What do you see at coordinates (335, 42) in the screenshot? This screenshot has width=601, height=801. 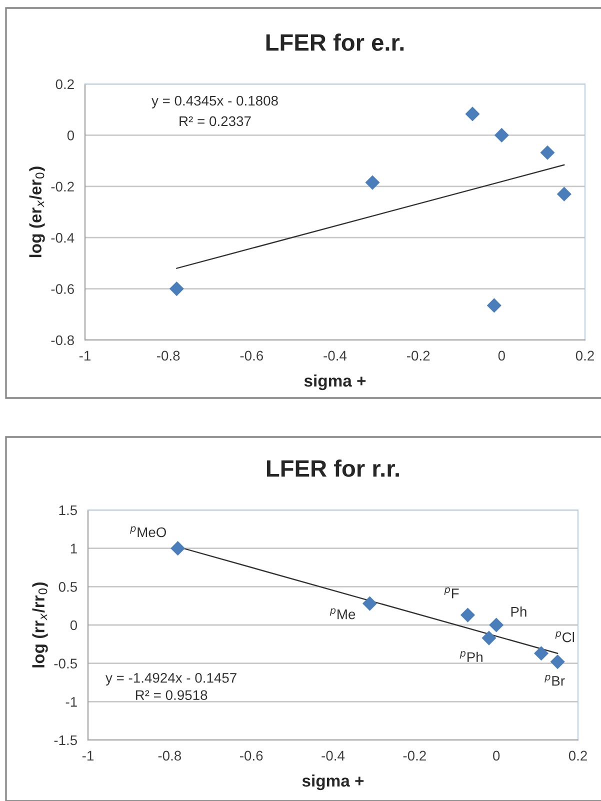 I see `chart-title: LFER for e.r.` at bounding box center [335, 42].